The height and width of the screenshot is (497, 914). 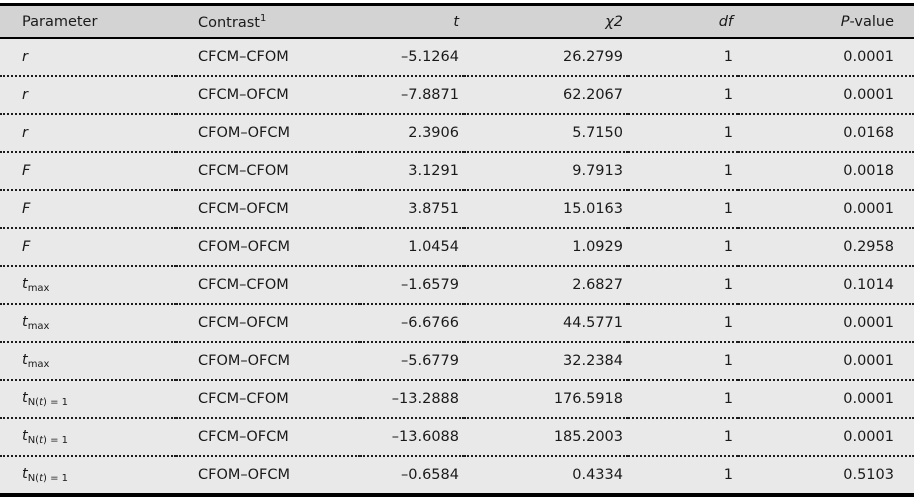 I want to click on cell-t: –7.8871, so click(x=412, y=95).